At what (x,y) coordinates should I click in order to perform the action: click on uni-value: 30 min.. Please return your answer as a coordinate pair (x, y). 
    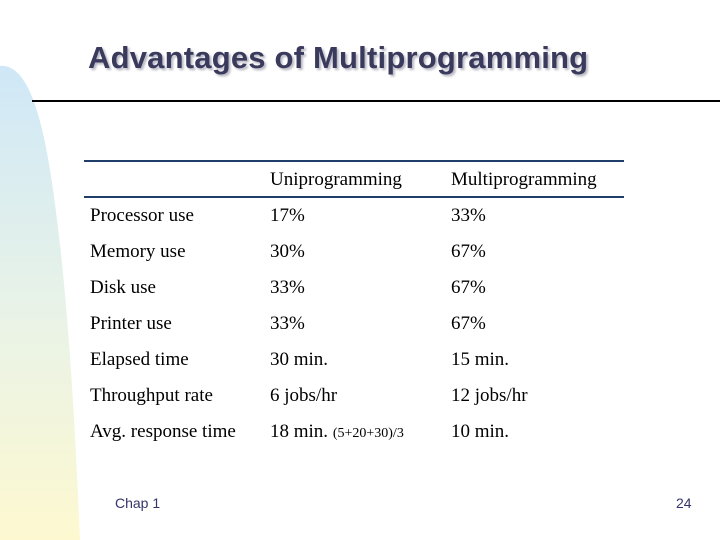
    Looking at the image, I should click on (299, 359).